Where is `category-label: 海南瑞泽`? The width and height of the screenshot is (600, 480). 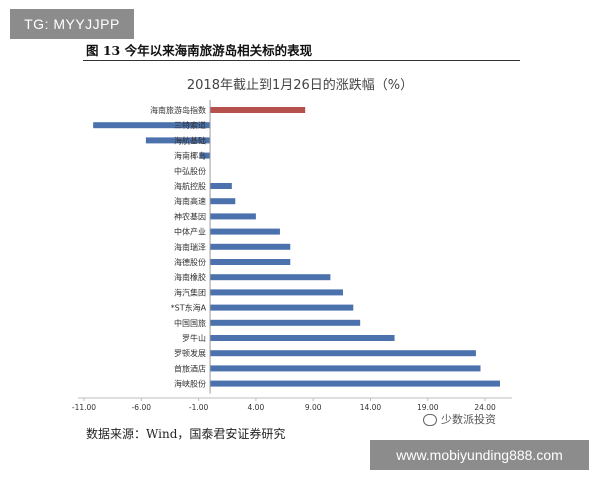 category-label: 海南瑞泽 is located at coordinates (190, 247).